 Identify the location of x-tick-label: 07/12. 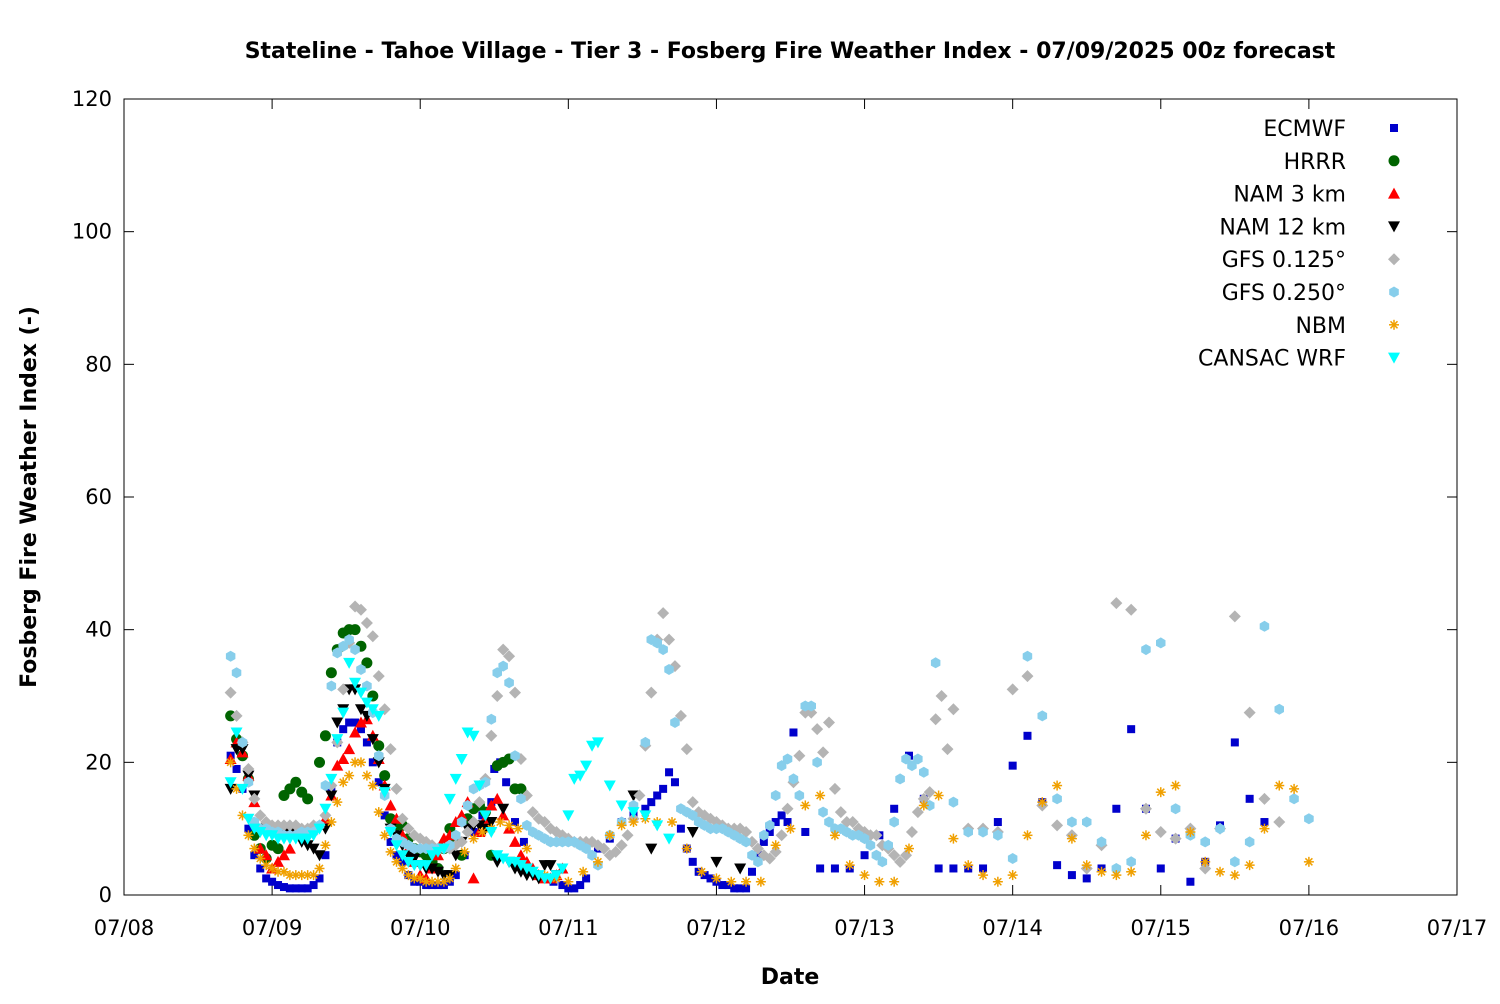
(716, 928).